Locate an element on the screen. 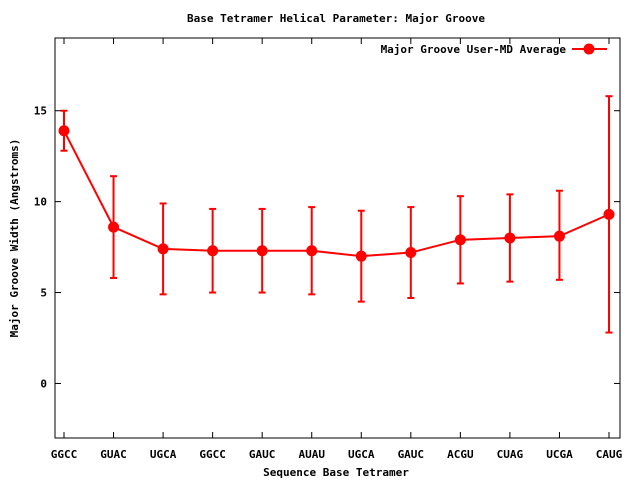 The width and height of the screenshot is (640, 480). legend: Major Groove User-MD Average is located at coordinates (494, 49).